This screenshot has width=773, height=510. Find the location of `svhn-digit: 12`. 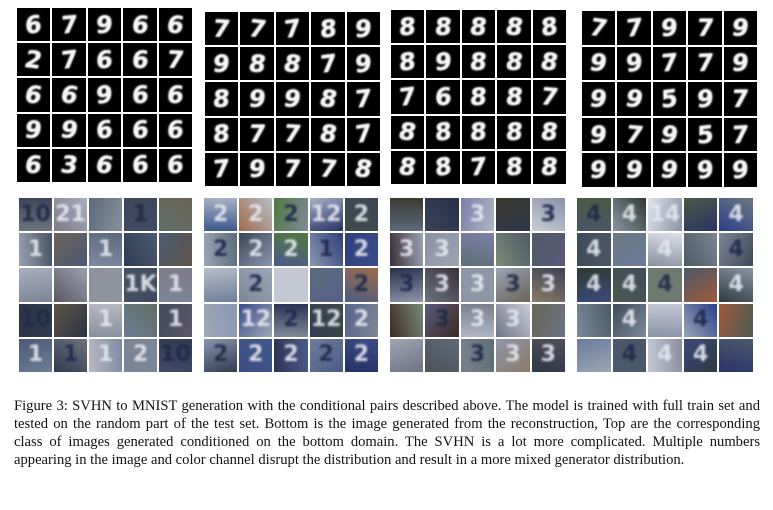

svhn-digit: 12 is located at coordinates (326, 214).